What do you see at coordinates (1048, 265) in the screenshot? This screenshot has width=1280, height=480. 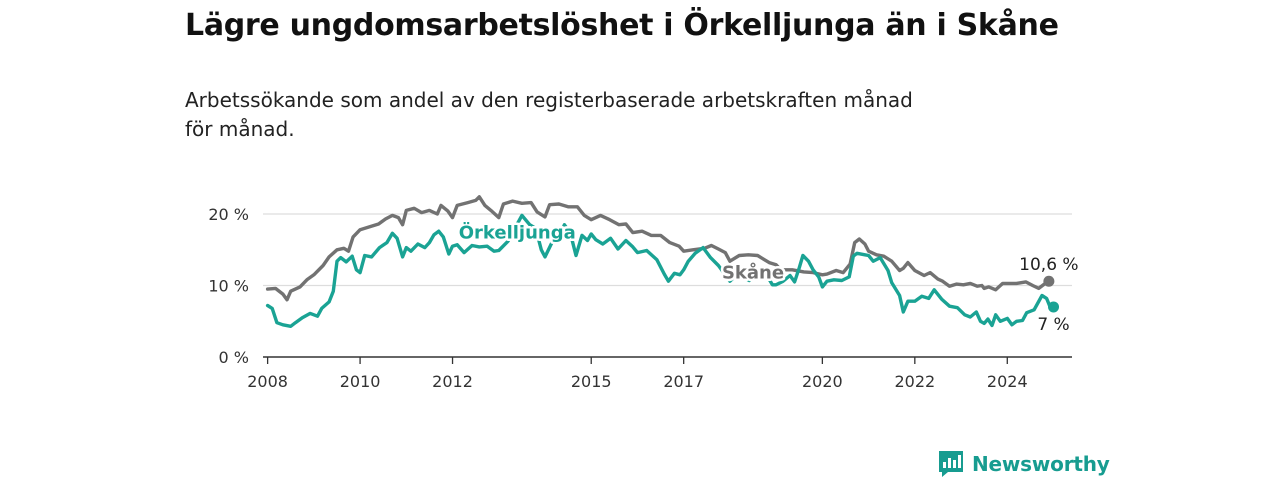 I see `end-value-label-skane: 10,6 %` at bounding box center [1048, 265].